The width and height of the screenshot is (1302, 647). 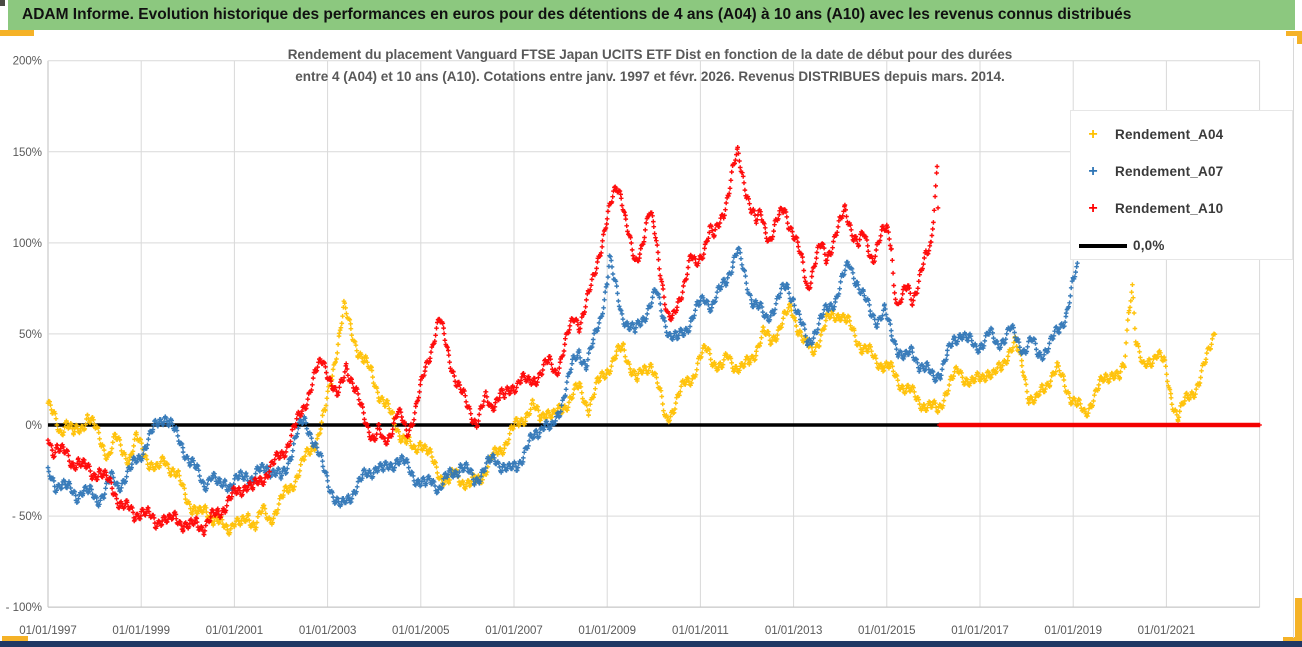 I want to click on legend-label-baseline: 0,0%, so click(x=1149, y=245).